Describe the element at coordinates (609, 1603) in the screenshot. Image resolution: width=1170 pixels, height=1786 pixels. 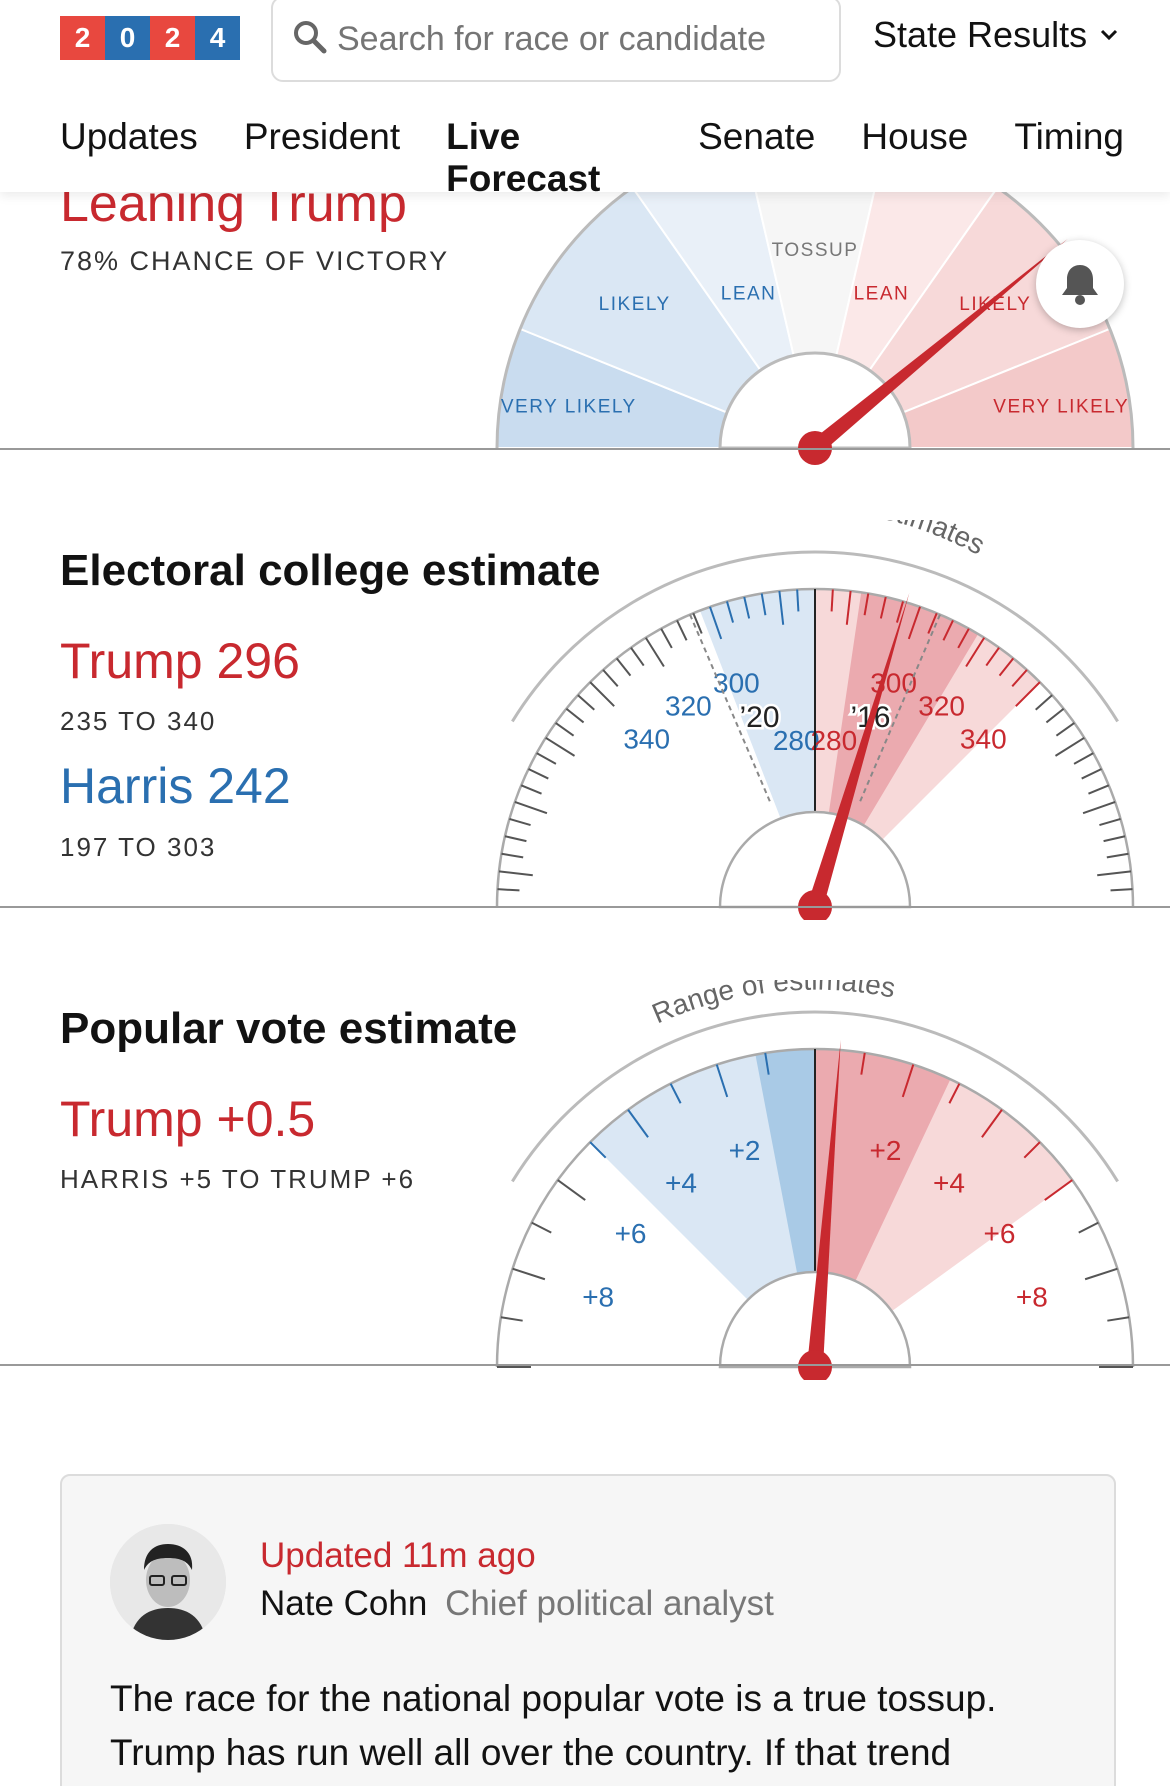
I see `author-role: Chief political analyst` at that location.